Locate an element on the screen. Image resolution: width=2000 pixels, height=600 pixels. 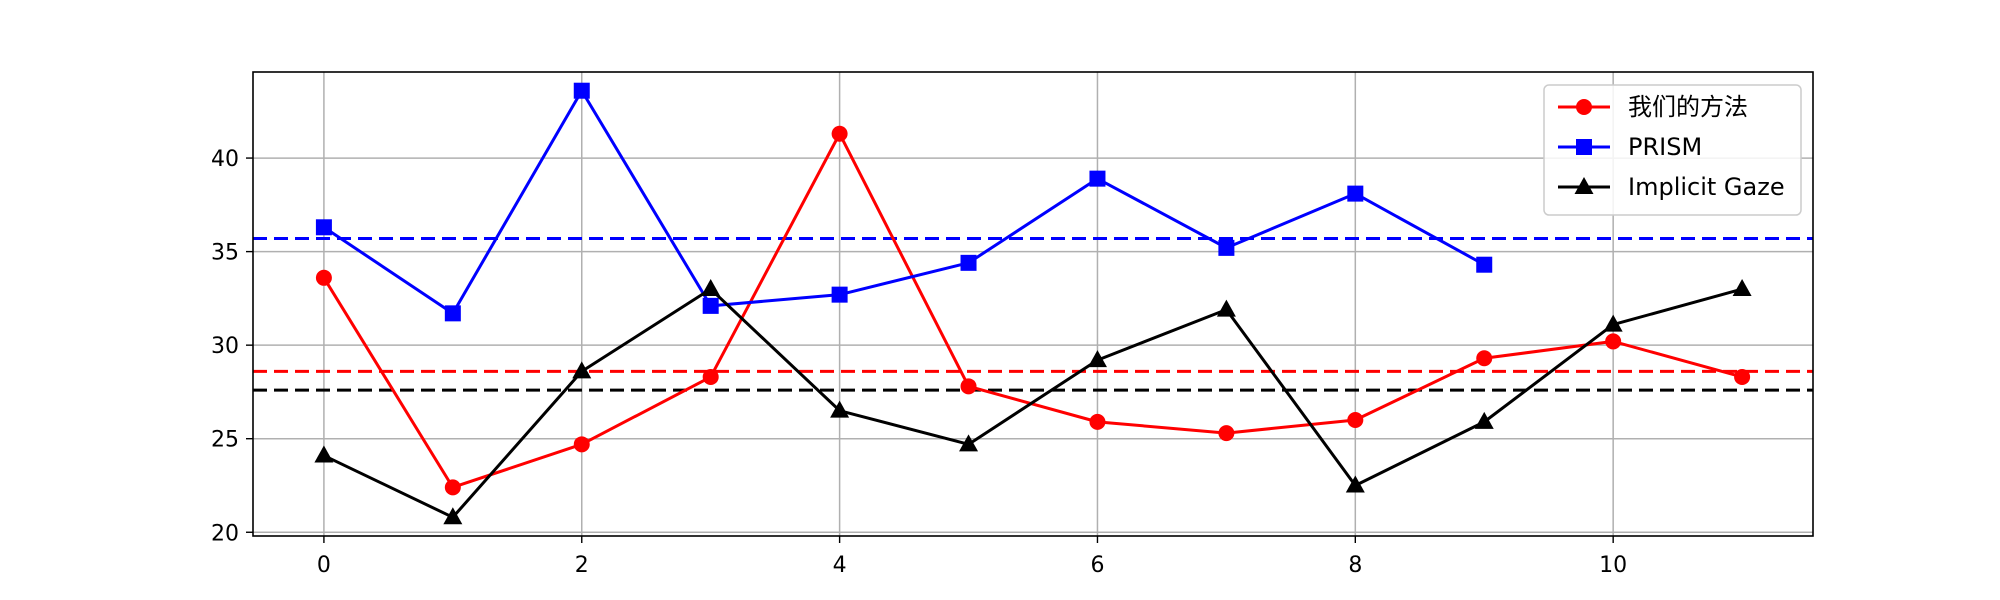
legend-box is located at coordinates (1672, 150).